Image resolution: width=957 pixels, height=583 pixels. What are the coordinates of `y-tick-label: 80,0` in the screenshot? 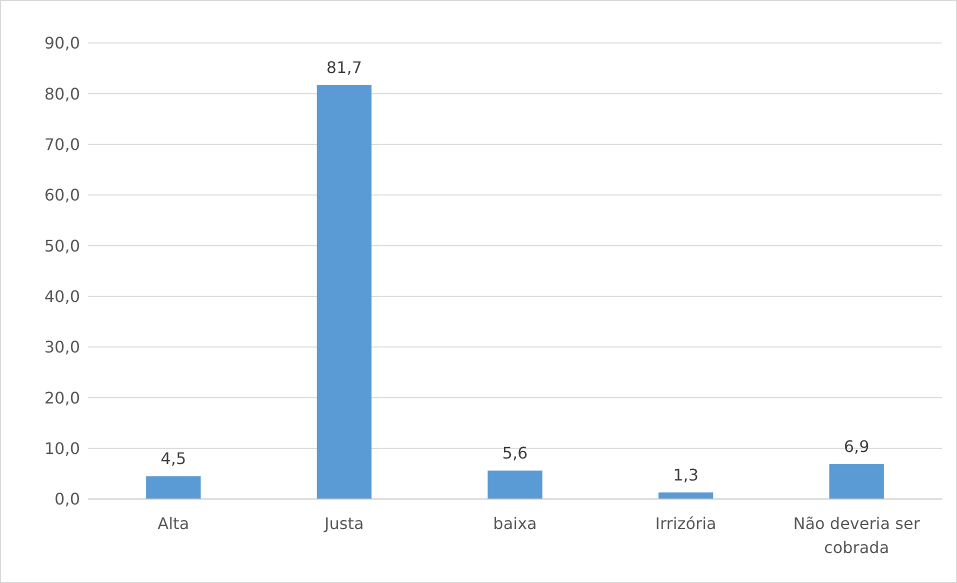 It's located at (62, 94).